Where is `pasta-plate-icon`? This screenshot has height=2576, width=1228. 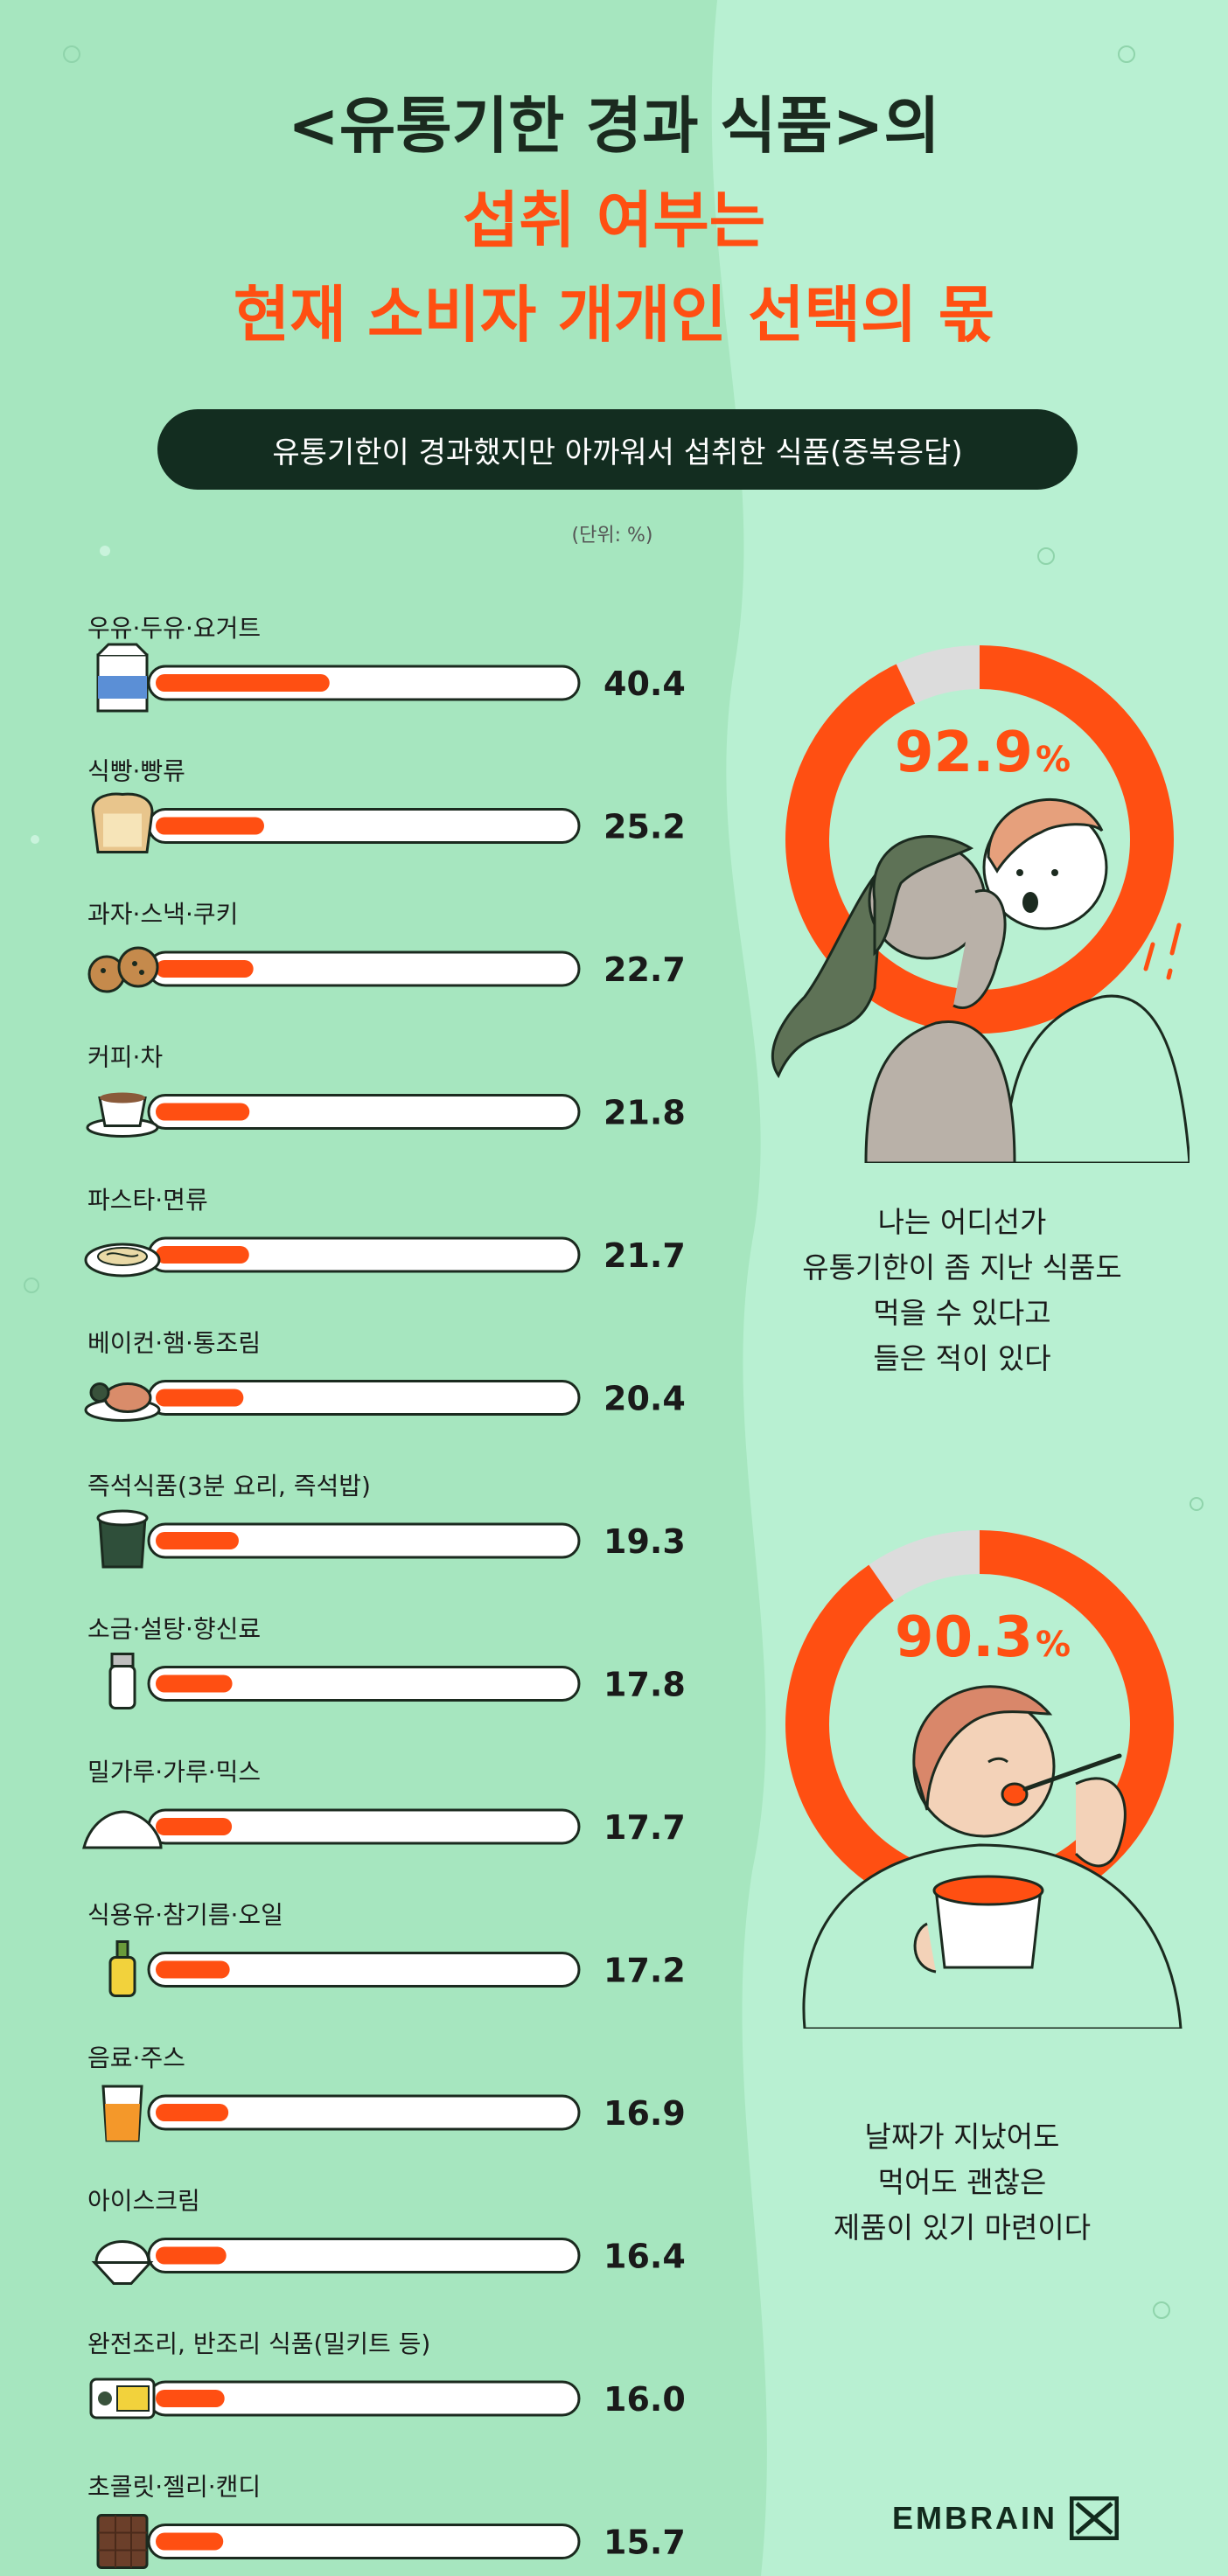
pasta-plate-icon is located at coordinates (122, 1260).